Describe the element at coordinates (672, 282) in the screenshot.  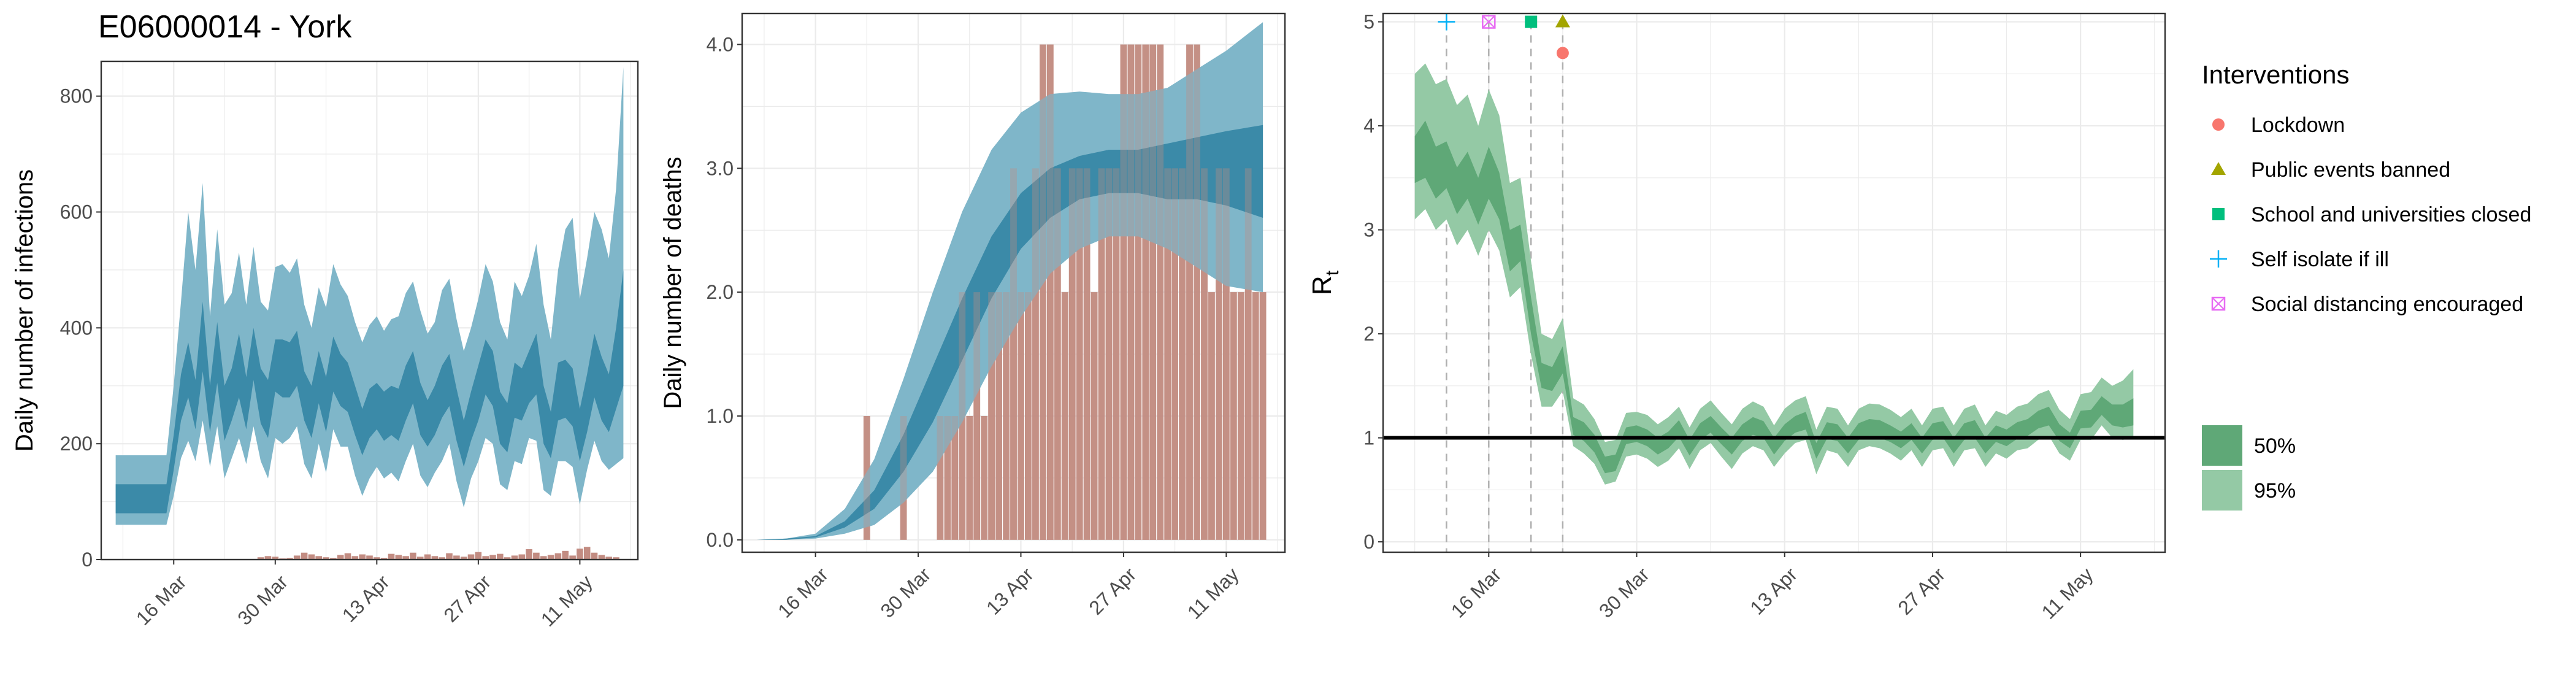
I see `deaths-ylabel: Daily number of deaths` at that location.